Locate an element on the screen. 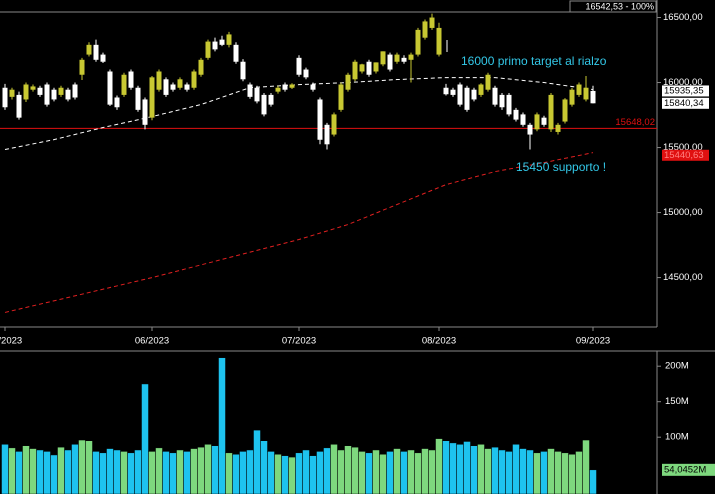 The image size is (715, 494). annotation: 15450 supporto ! is located at coordinates (561, 167).